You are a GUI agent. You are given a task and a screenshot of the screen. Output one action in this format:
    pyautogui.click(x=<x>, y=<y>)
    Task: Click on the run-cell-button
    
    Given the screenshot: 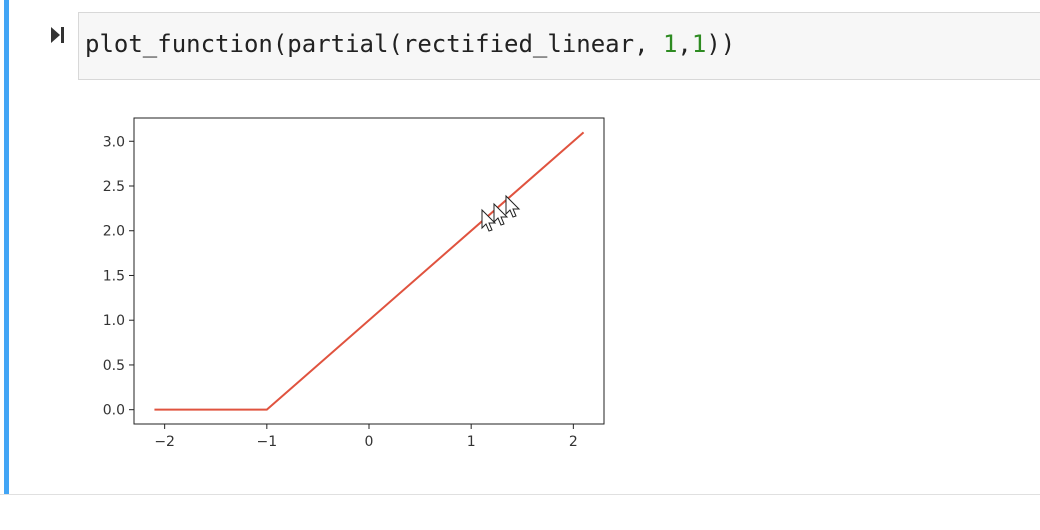 What is the action you would take?
    pyautogui.click(x=58, y=35)
    